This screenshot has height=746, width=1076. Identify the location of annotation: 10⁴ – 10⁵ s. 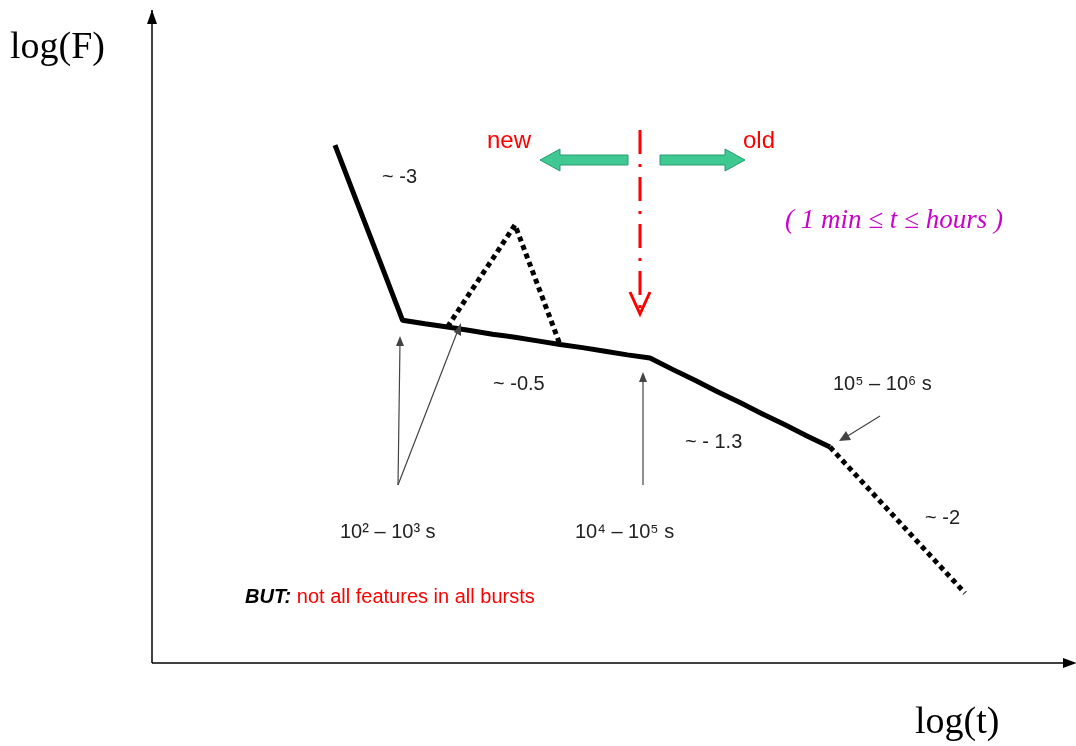
(625, 531).